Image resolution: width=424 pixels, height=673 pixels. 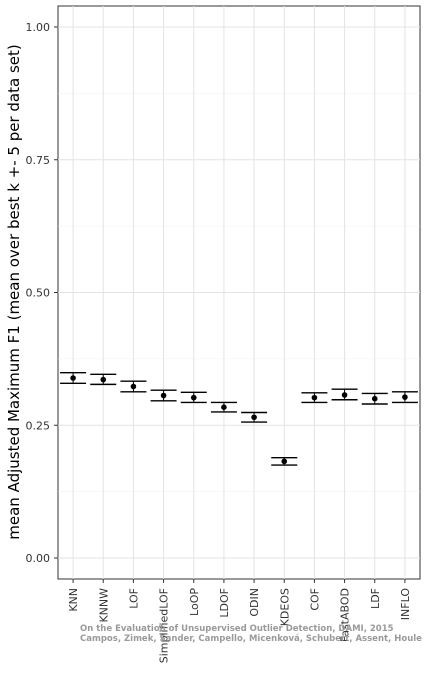 I want to click on x-tick-label: INFLO, so click(x=405, y=604).